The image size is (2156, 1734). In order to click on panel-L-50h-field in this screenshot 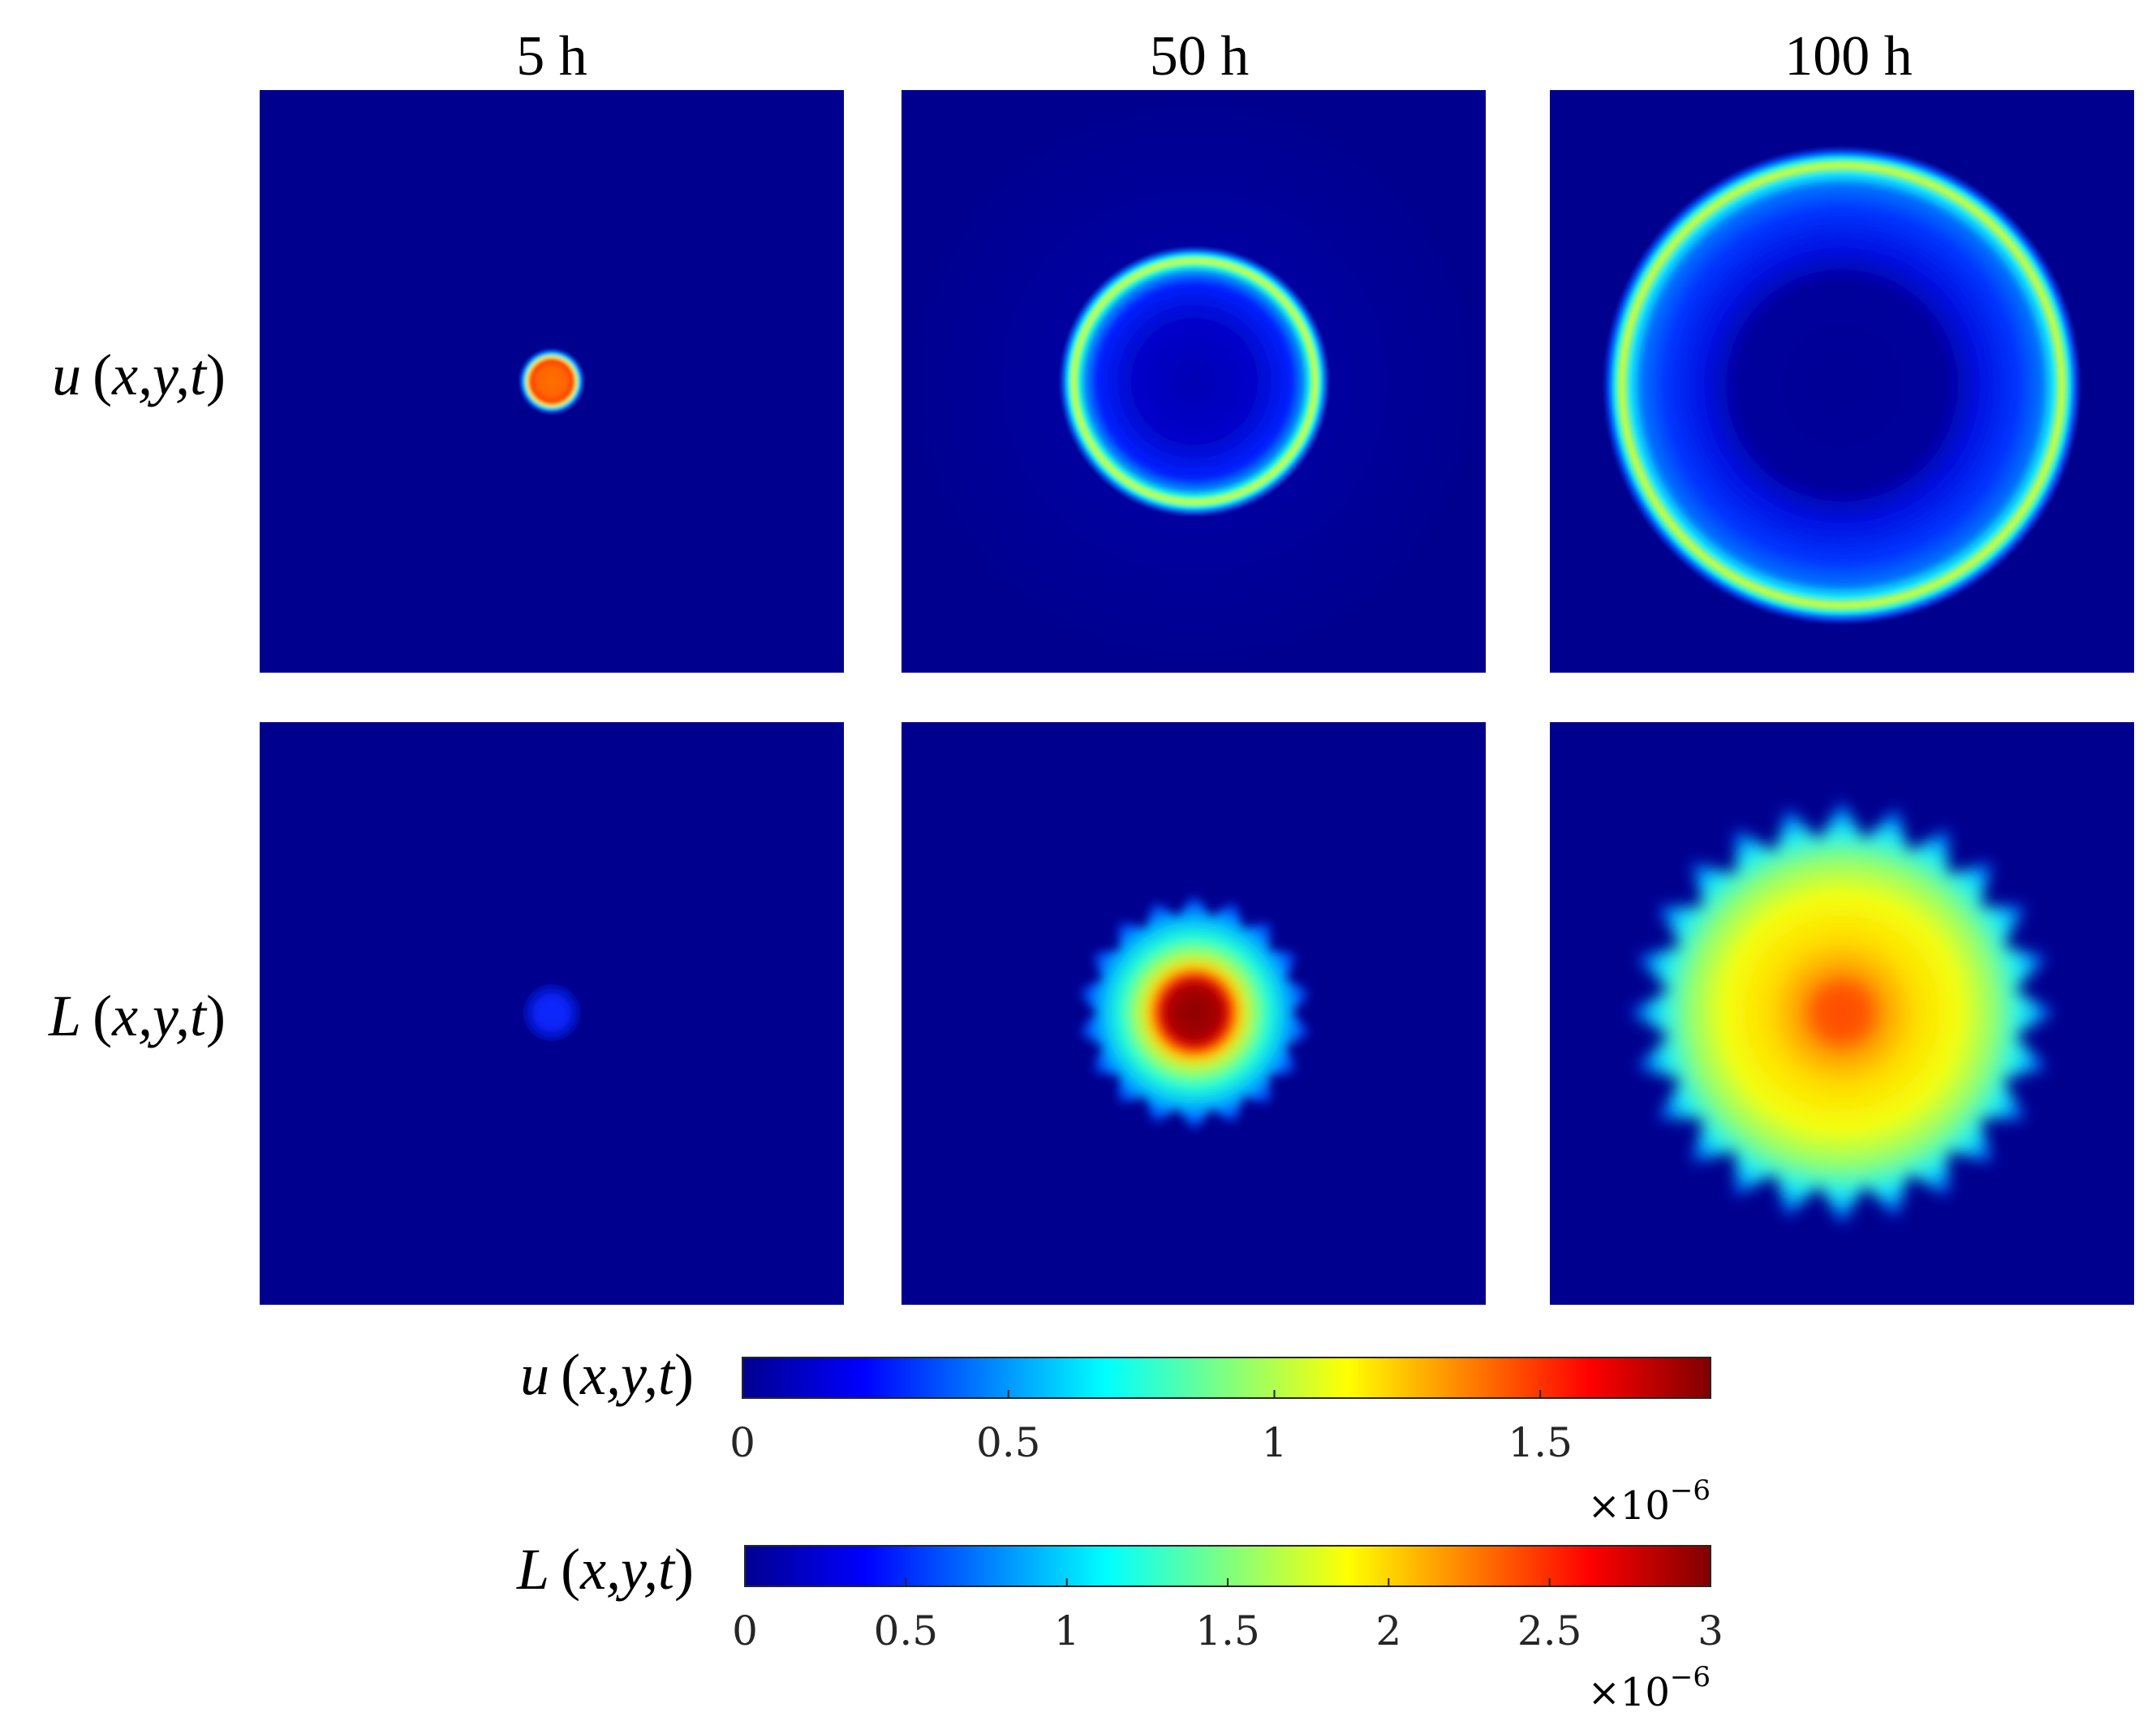, I will do `click(1194, 1013)`.